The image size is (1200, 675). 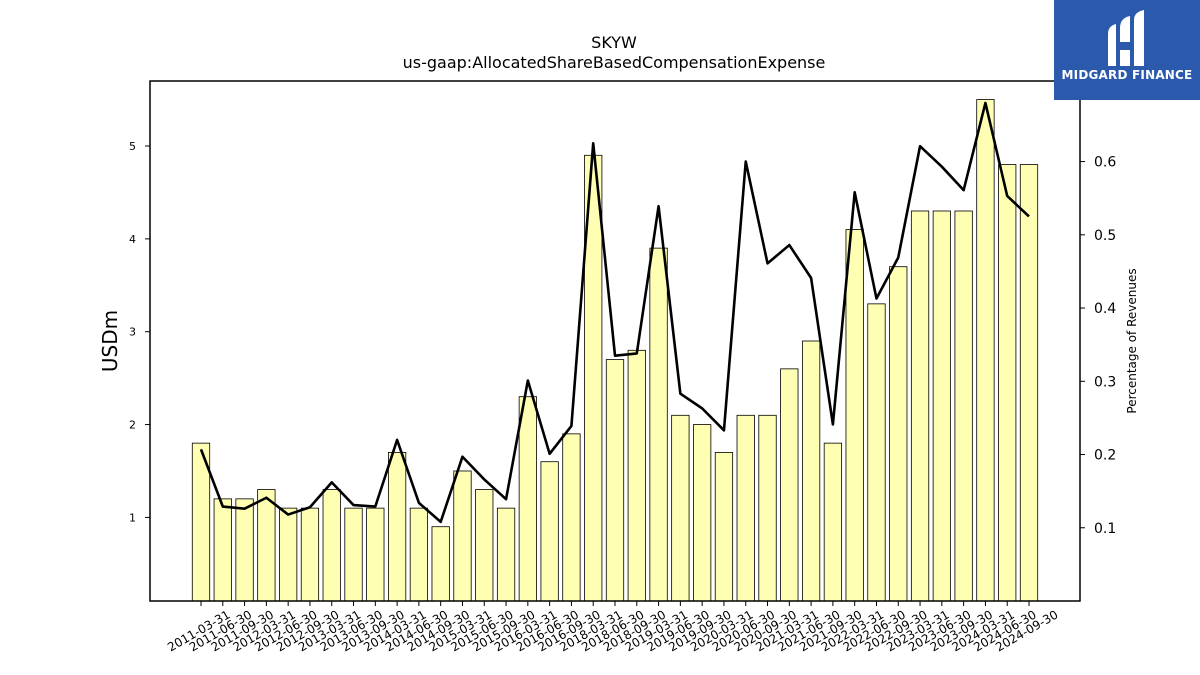 I want to click on brand-name: MIDGARD FINANCE, so click(x=1127, y=75).